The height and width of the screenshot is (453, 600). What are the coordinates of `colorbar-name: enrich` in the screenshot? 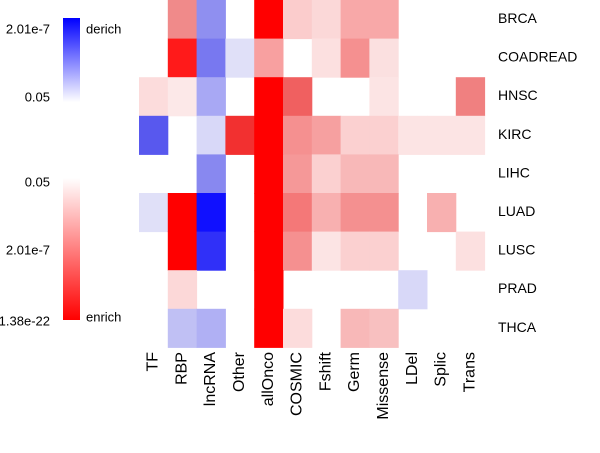 It's located at (103, 316).